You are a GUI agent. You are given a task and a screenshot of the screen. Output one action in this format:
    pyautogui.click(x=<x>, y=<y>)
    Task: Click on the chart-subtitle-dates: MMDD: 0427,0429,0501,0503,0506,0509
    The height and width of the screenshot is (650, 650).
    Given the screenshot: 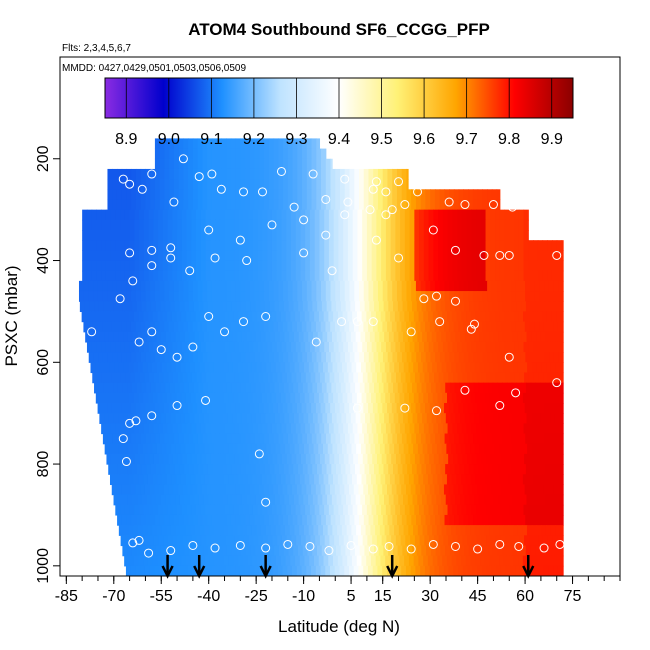 What is the action you would take?
    pyautogui.click(x=154, y=68)
    